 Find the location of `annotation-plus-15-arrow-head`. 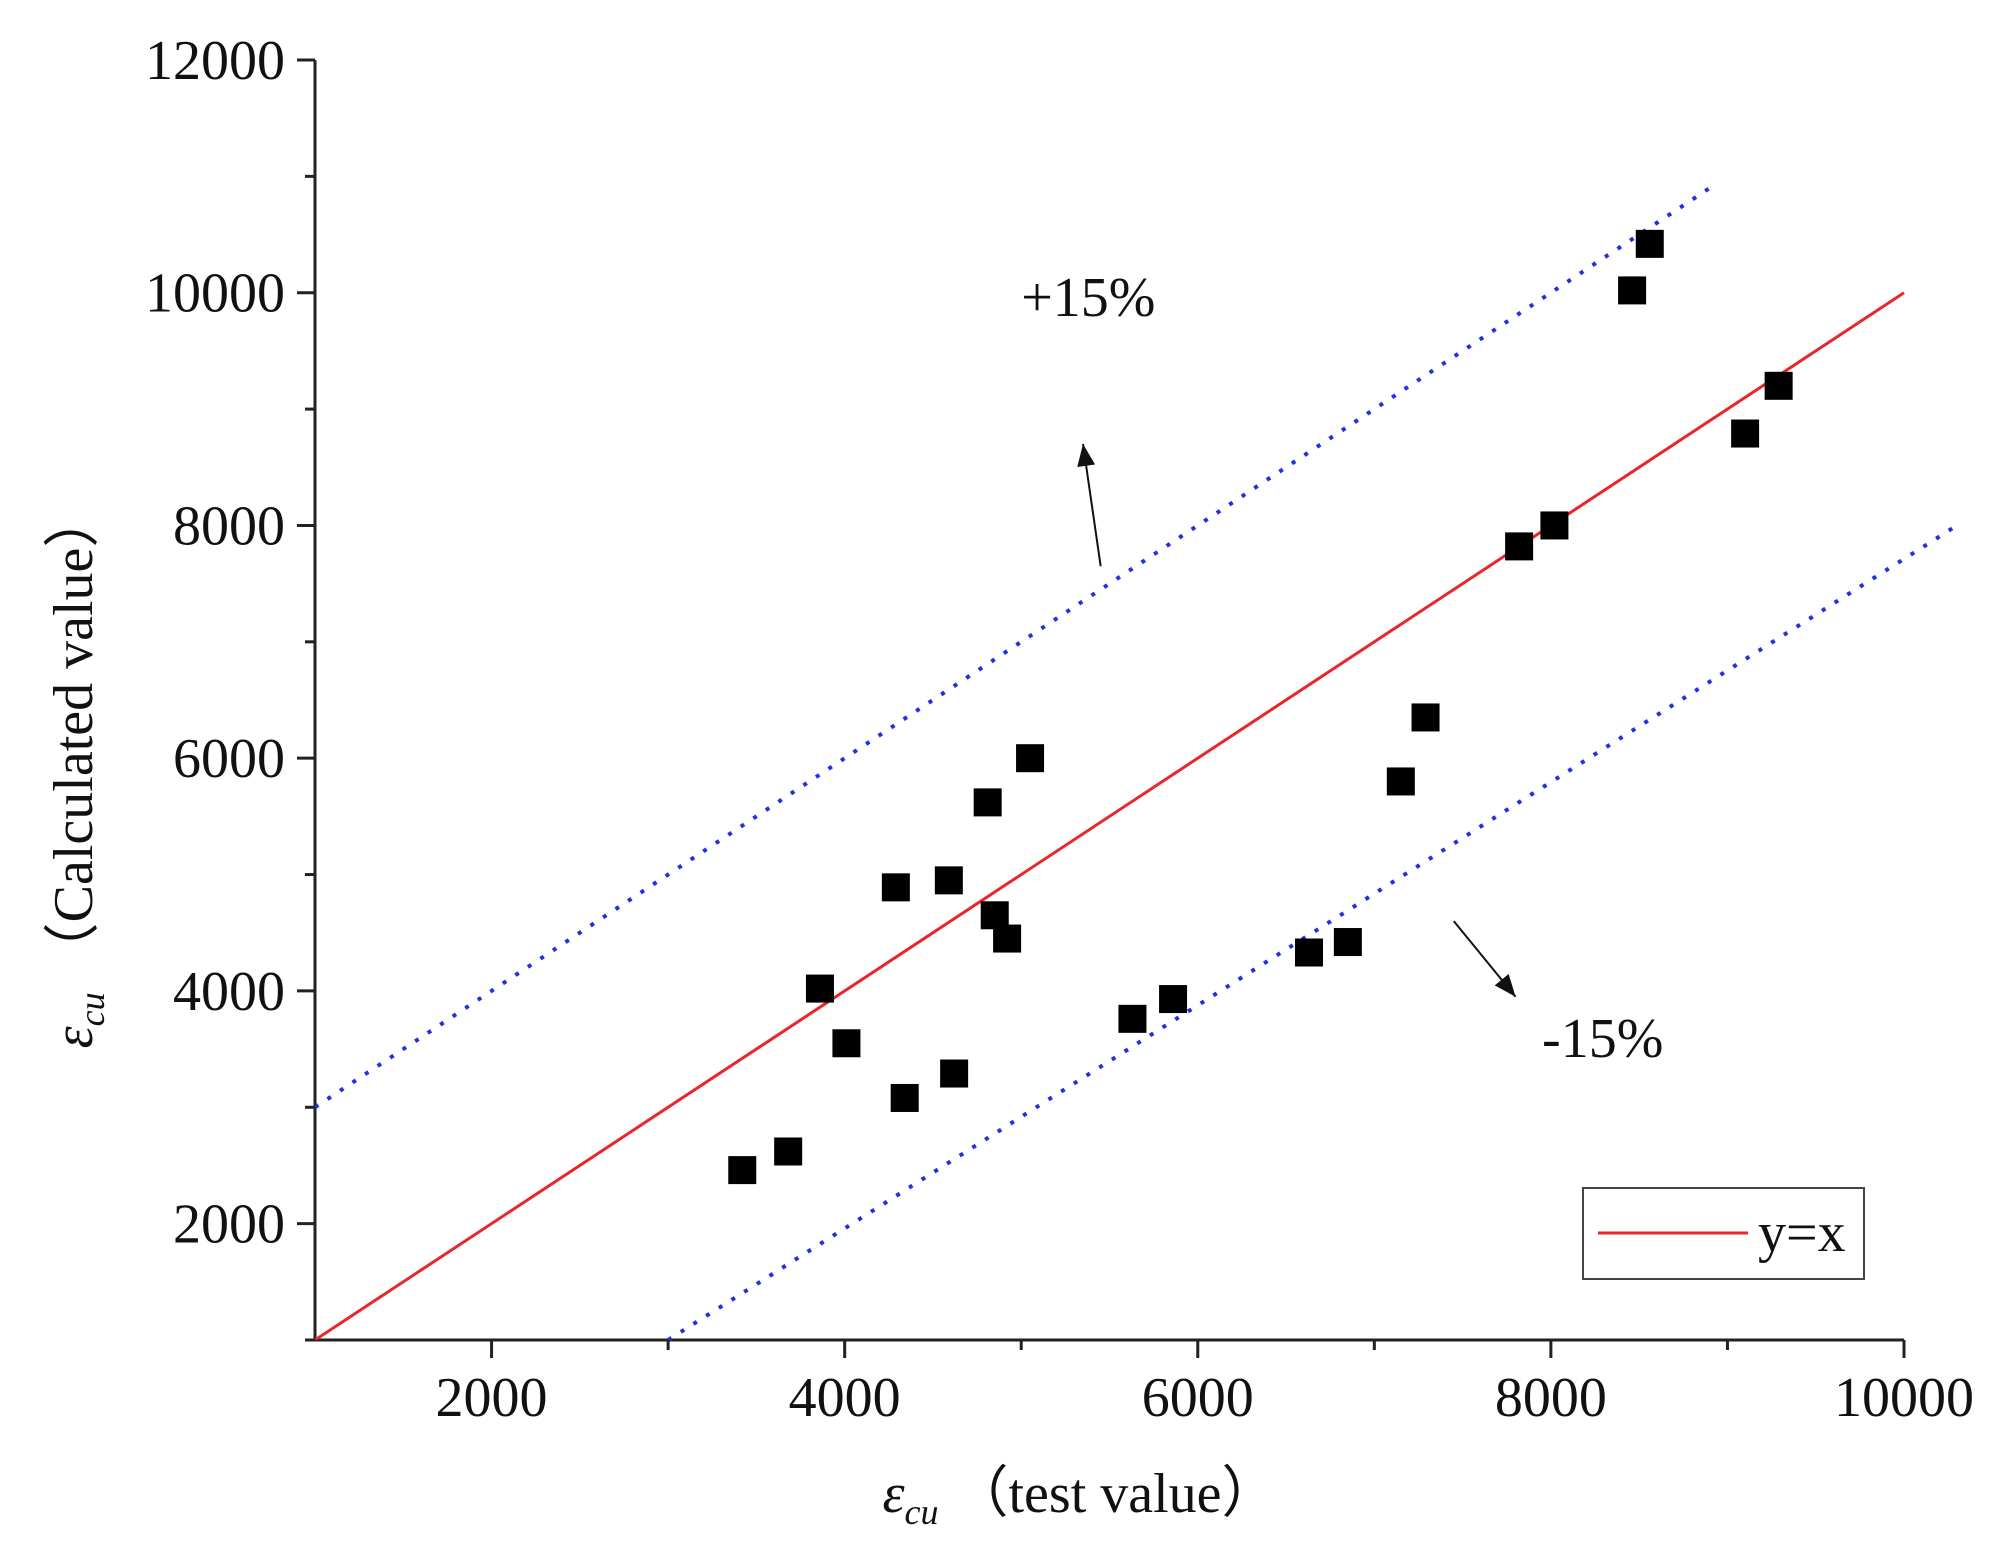

annotation-plus-15-arrow-head is located at coordinates (1086, 456).